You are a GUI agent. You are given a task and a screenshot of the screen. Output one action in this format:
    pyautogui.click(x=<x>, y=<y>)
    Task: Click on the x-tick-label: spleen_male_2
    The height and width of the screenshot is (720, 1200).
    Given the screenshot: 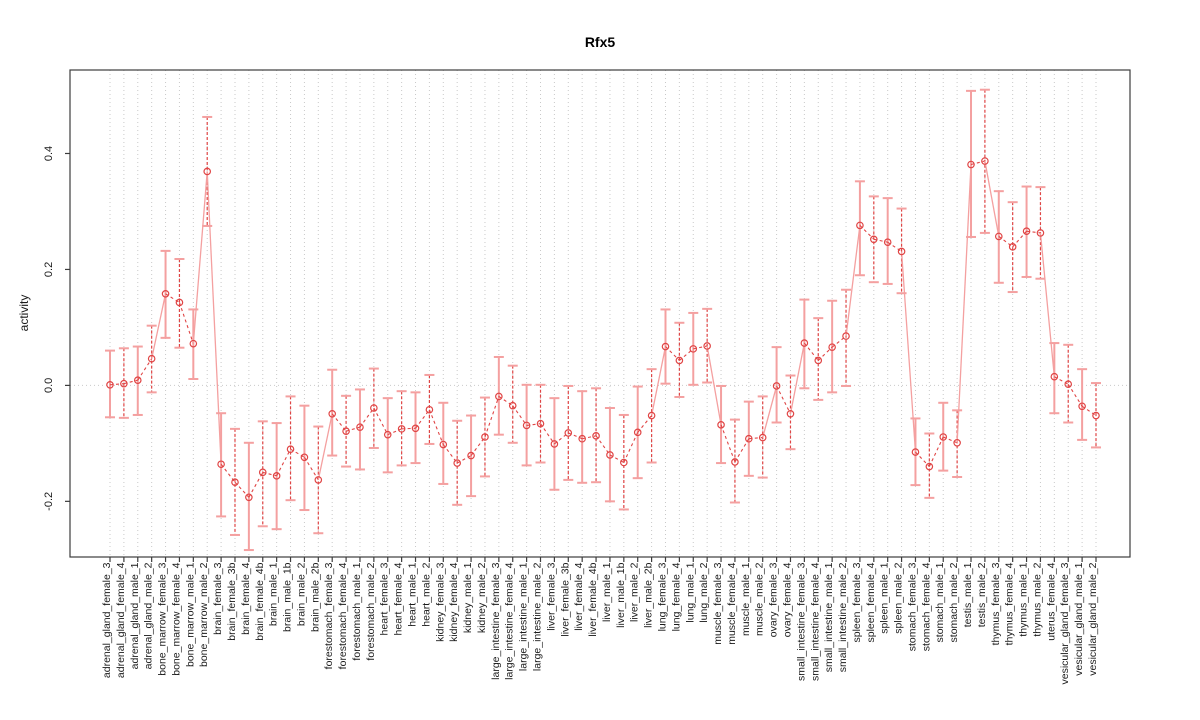 What is the action you would take?
    pyautogui.click(x=899, y=597)
    